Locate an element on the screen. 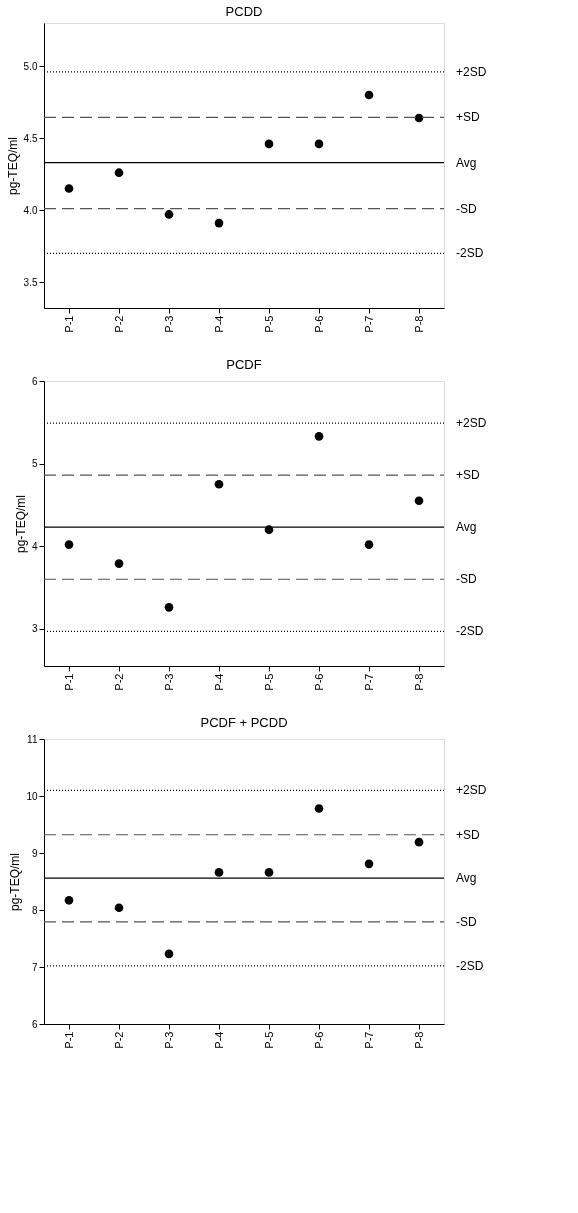 The height and width of the screenshot is (1213, 578). y-tick-label: 5.0 is located at coordinates (30, 66).